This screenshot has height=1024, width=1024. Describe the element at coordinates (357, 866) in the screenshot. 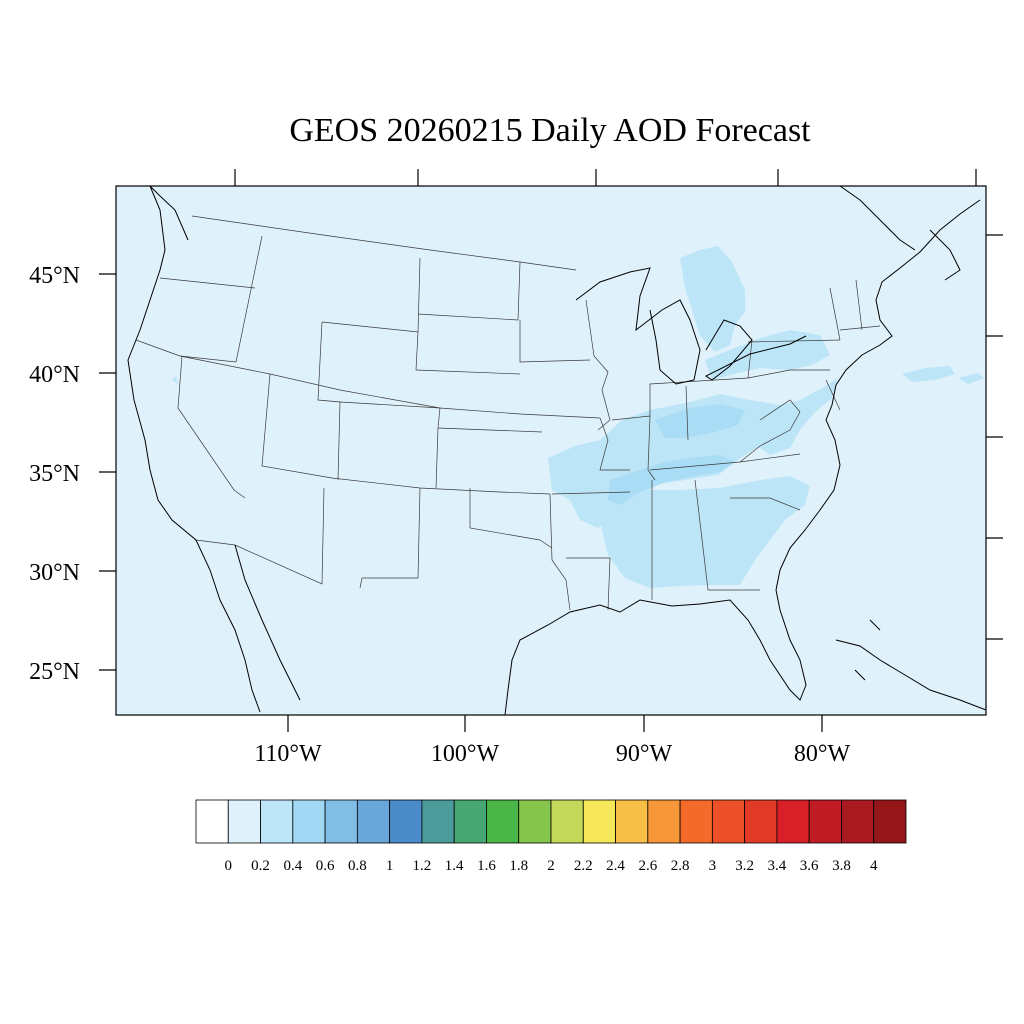

I see `colorbar-label-4: 0.8` at that location.